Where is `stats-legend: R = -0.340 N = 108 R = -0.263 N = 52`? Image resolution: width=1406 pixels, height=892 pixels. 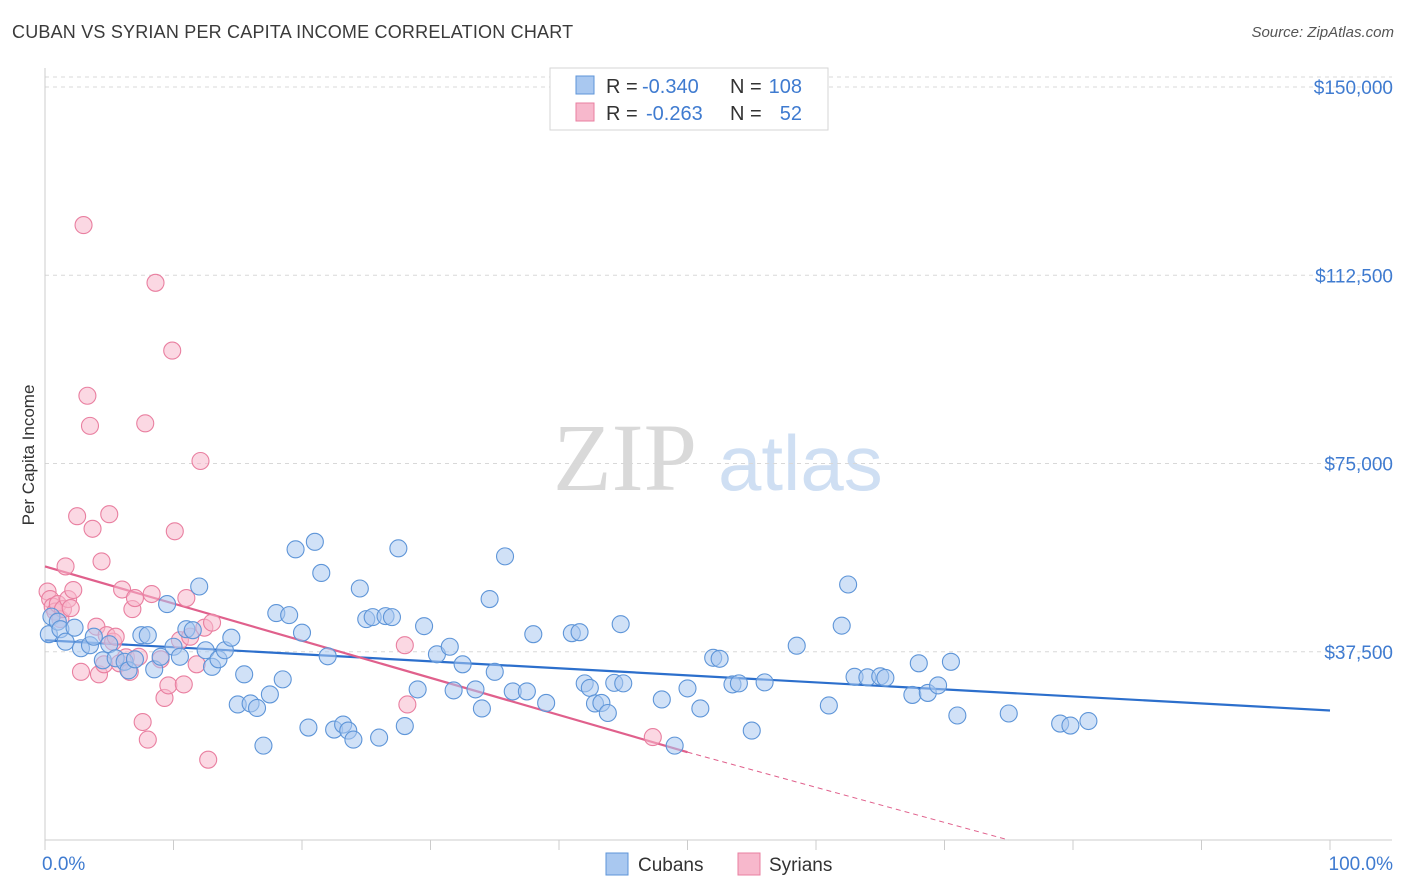 stats-legend: R = -0.340 N = 108 R = -0.263 N = 52 is located at coordinates (689, 99).